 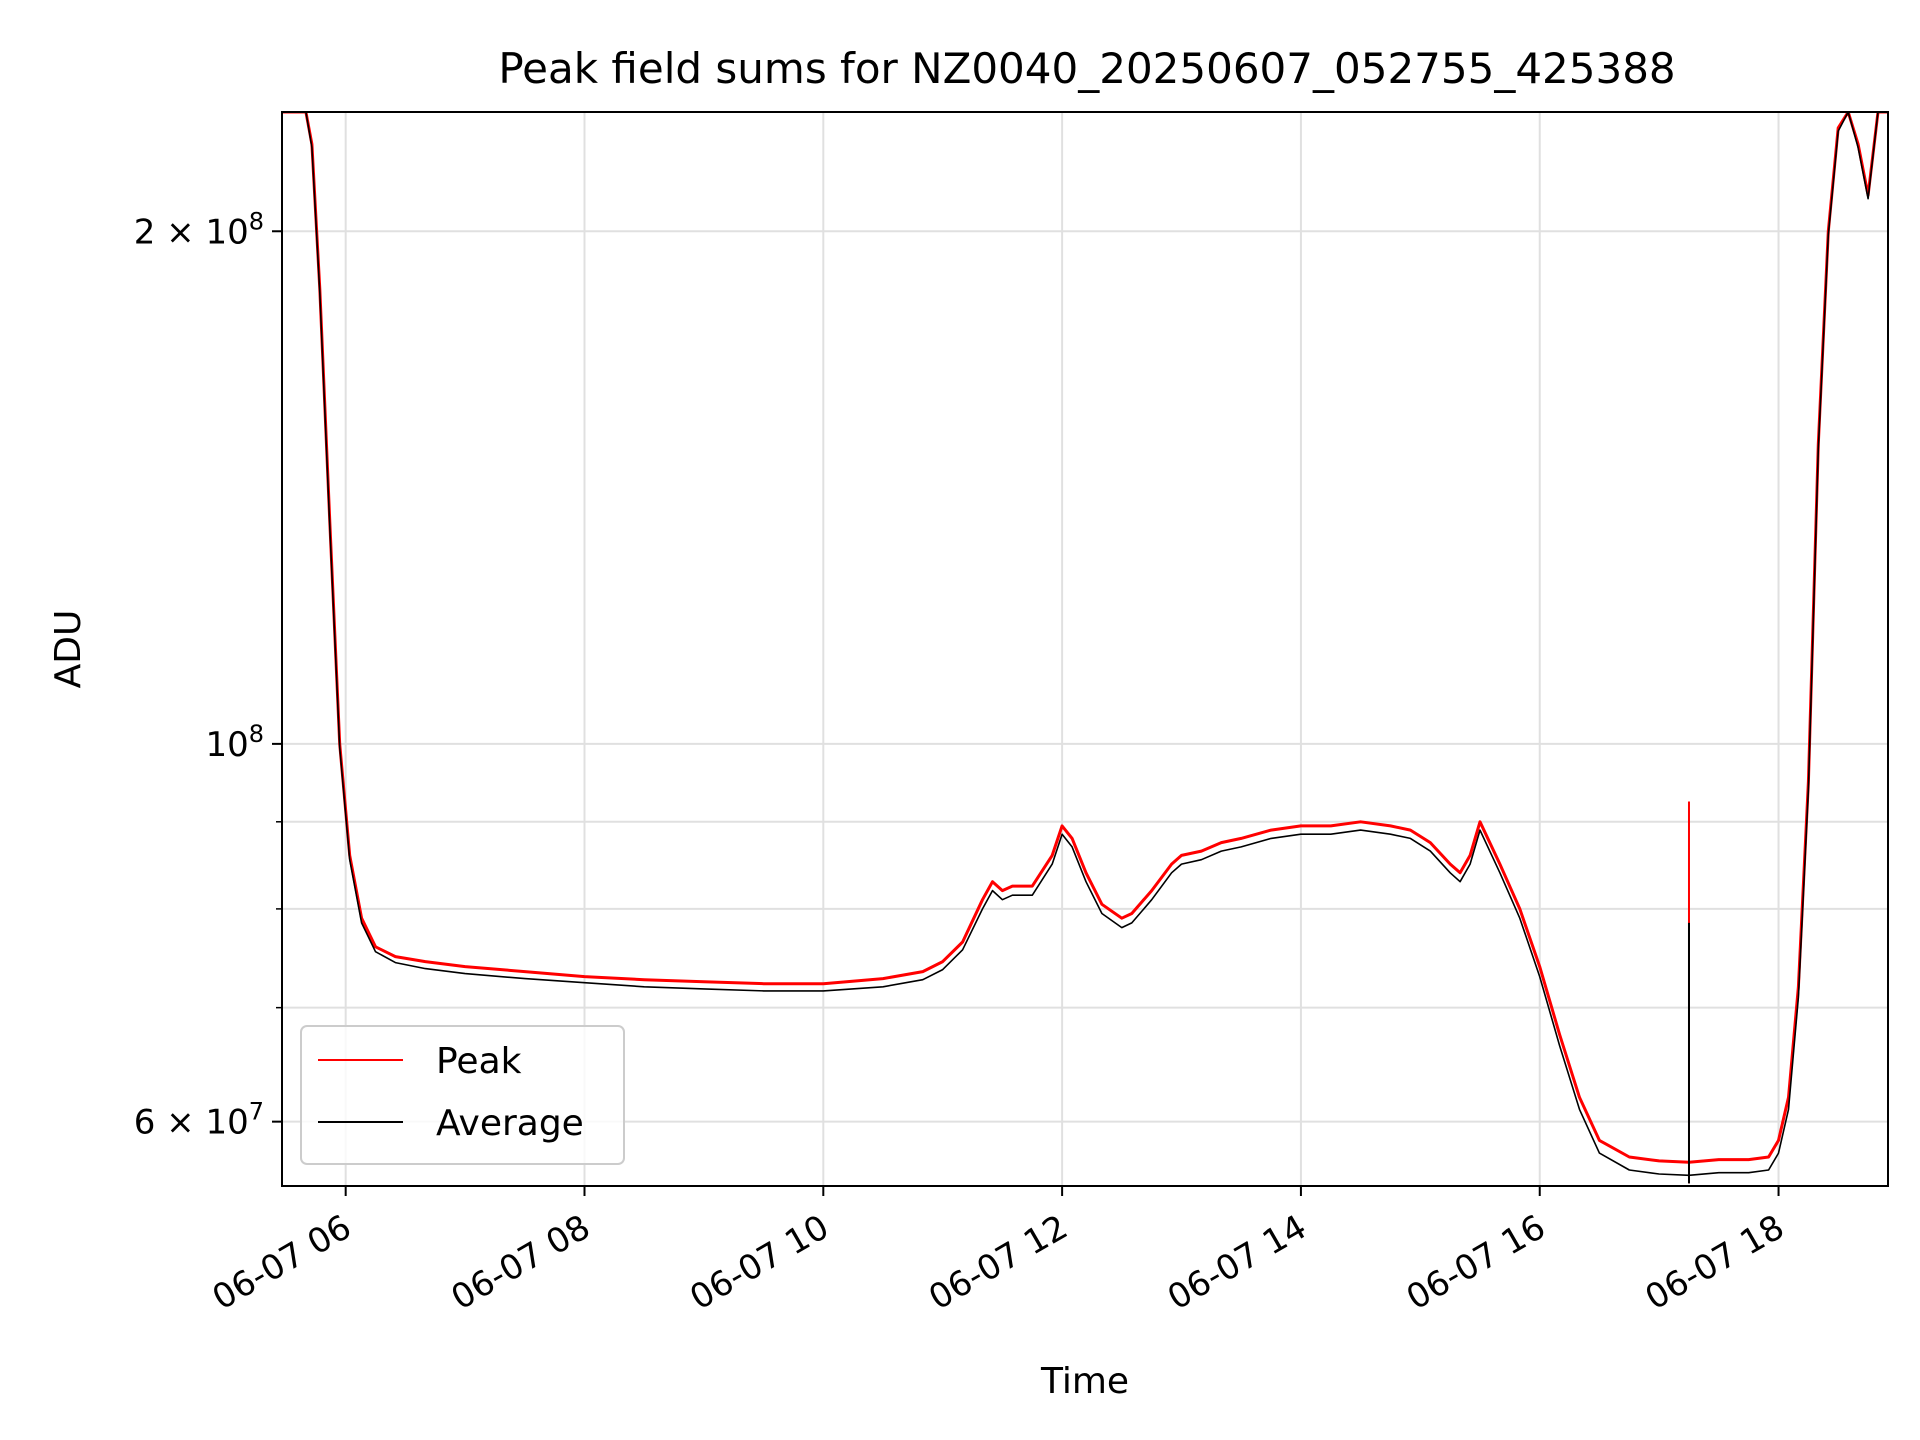 What do you see at coordinates (68, 649) in the screenshot?
I see `y-axis-label: ADU` at bounding box center [68, 649].